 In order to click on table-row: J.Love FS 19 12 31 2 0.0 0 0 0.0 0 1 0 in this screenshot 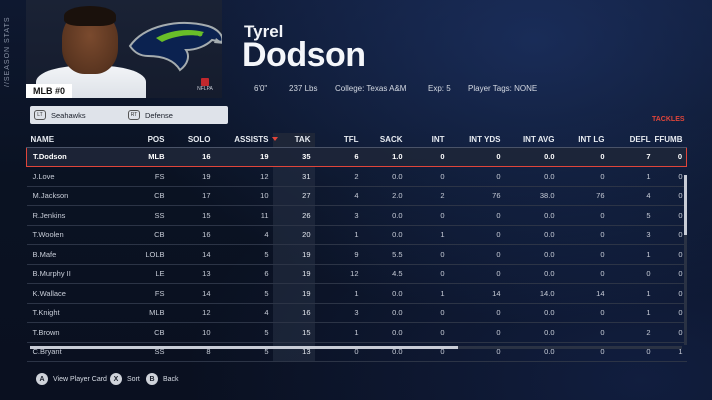, I will do `click(356, 176)`.